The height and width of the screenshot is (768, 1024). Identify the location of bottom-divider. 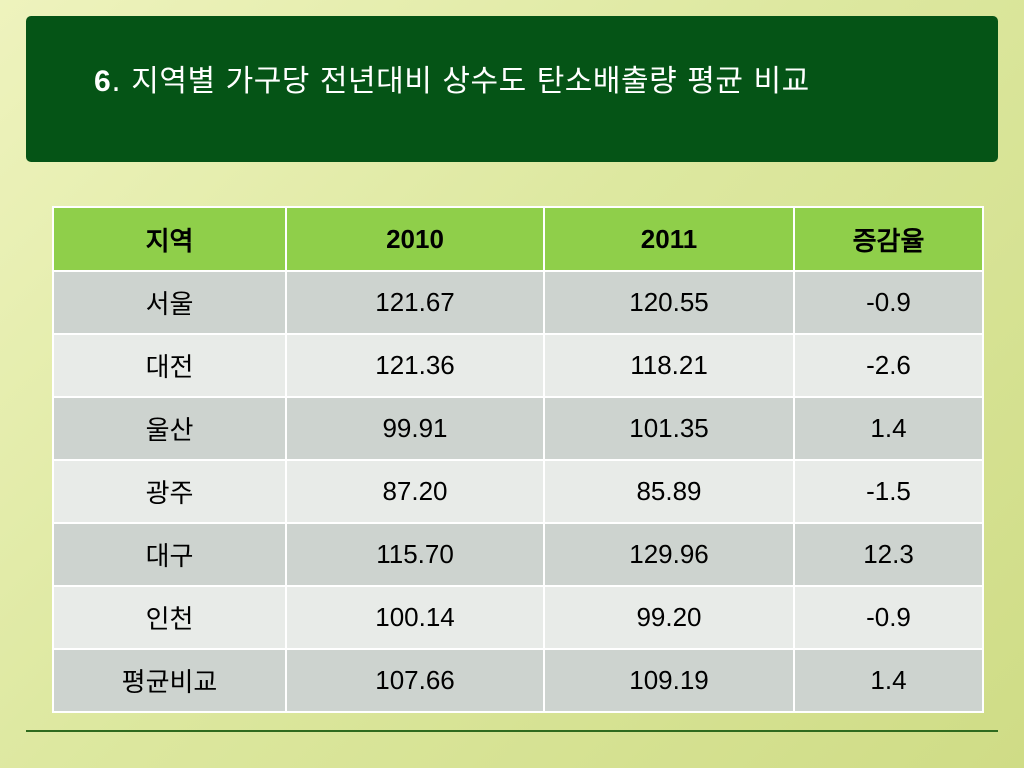
(512, 731).